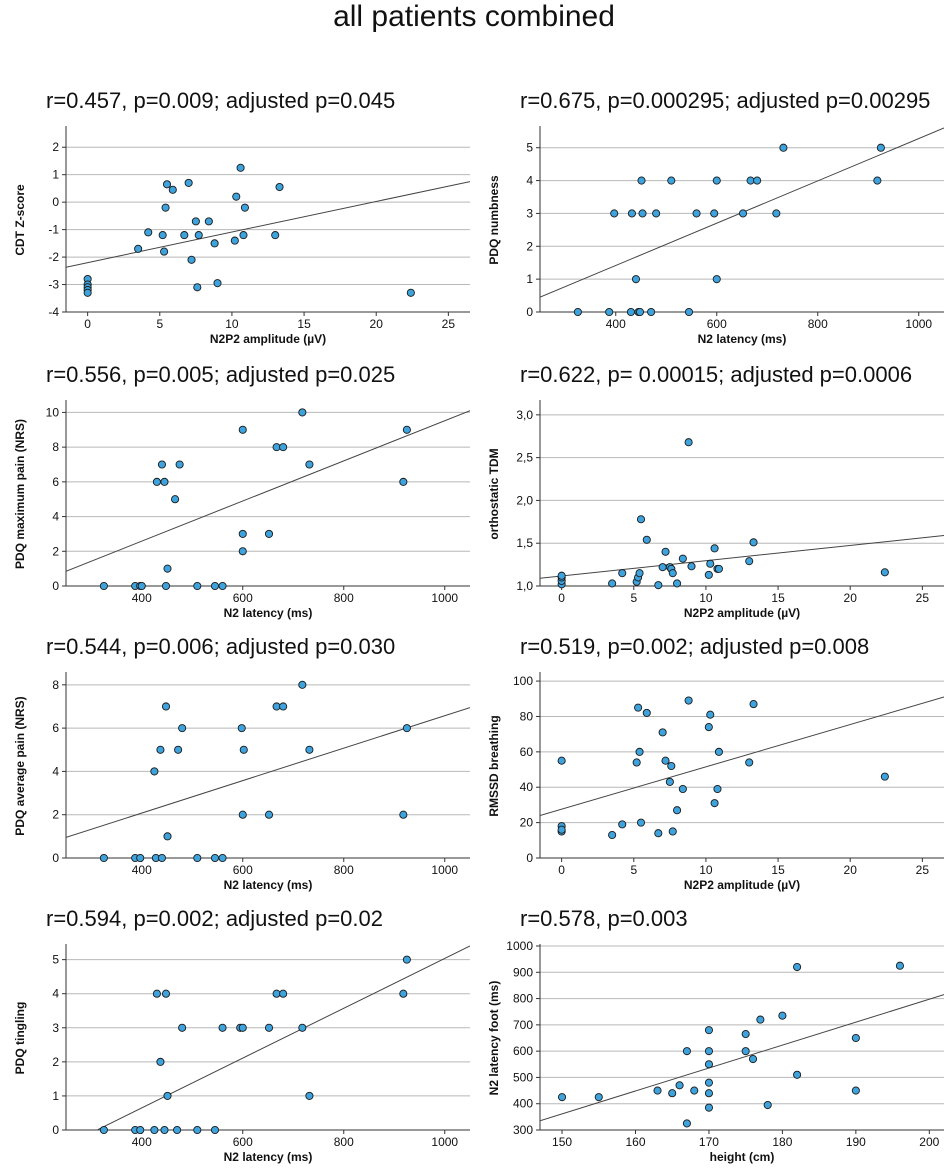  Describe the element at coordinates (53, 257) in the screenshot. I see `y-tick-label: -2` at that location.